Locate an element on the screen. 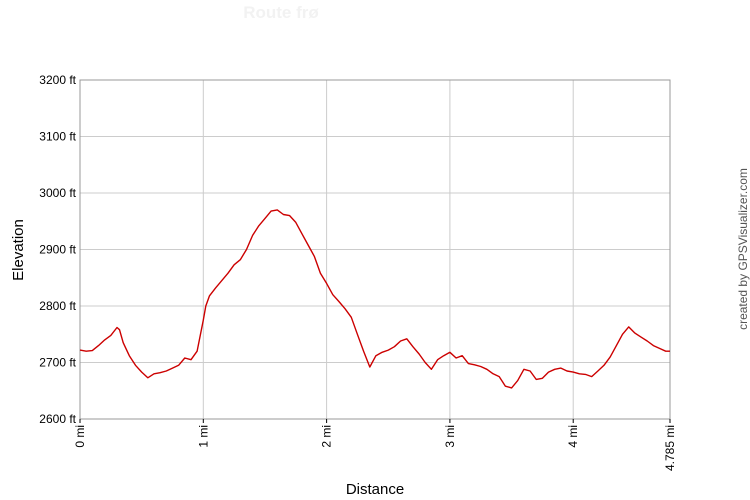 The width and height of the screenshot is (750, 500). x-axis: 0 mi 1 mi 2 mi 3 mi 4 mi 4.785 mi is located at coordinates (375, 445).